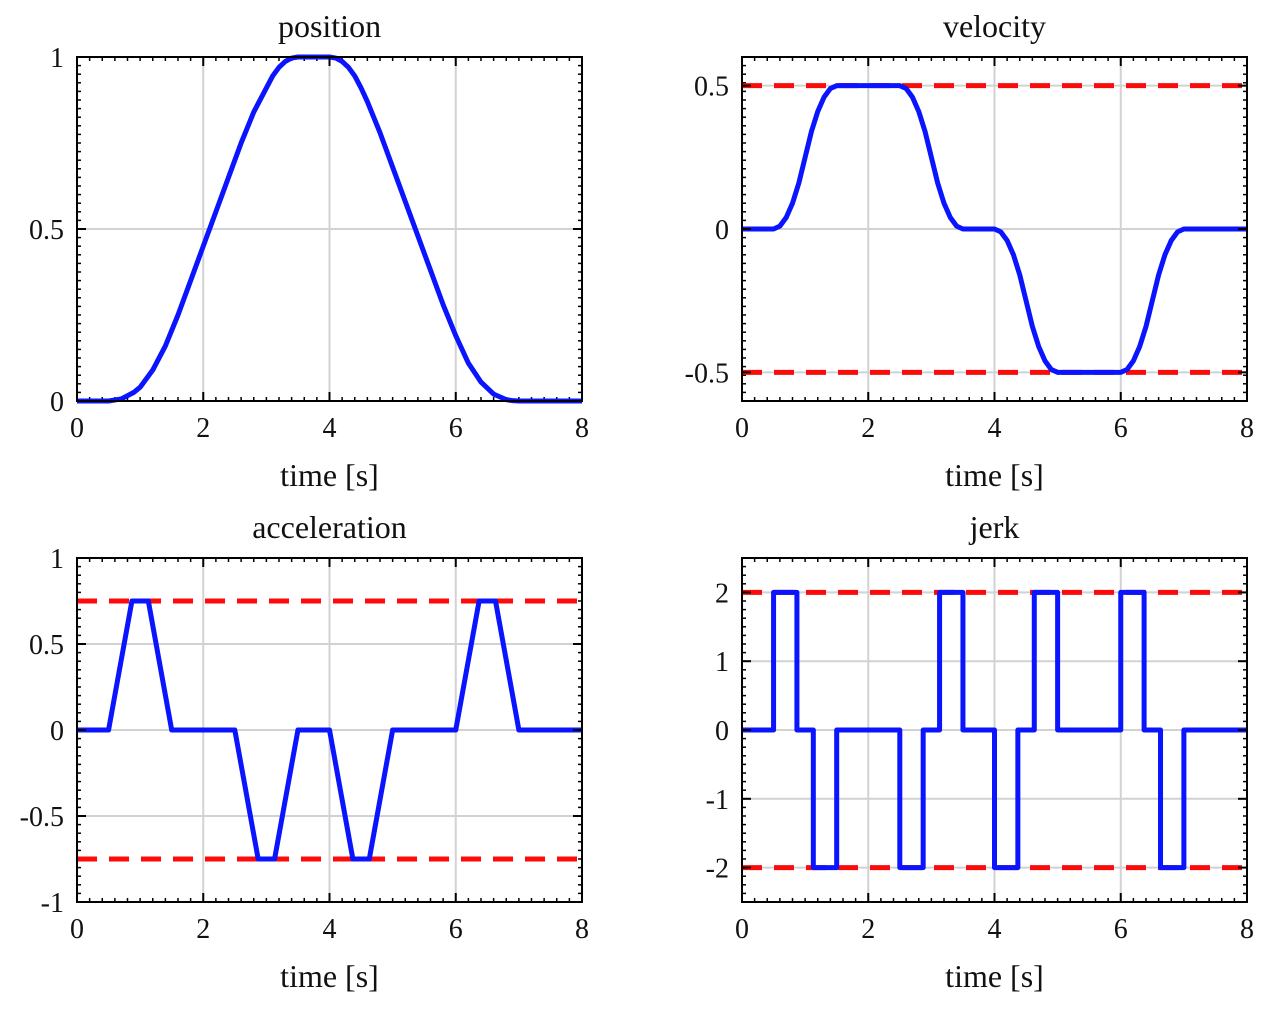 This screenshot has width=1266, height=1009. I want to click on jerk-title: jerk, so click(994, 527).